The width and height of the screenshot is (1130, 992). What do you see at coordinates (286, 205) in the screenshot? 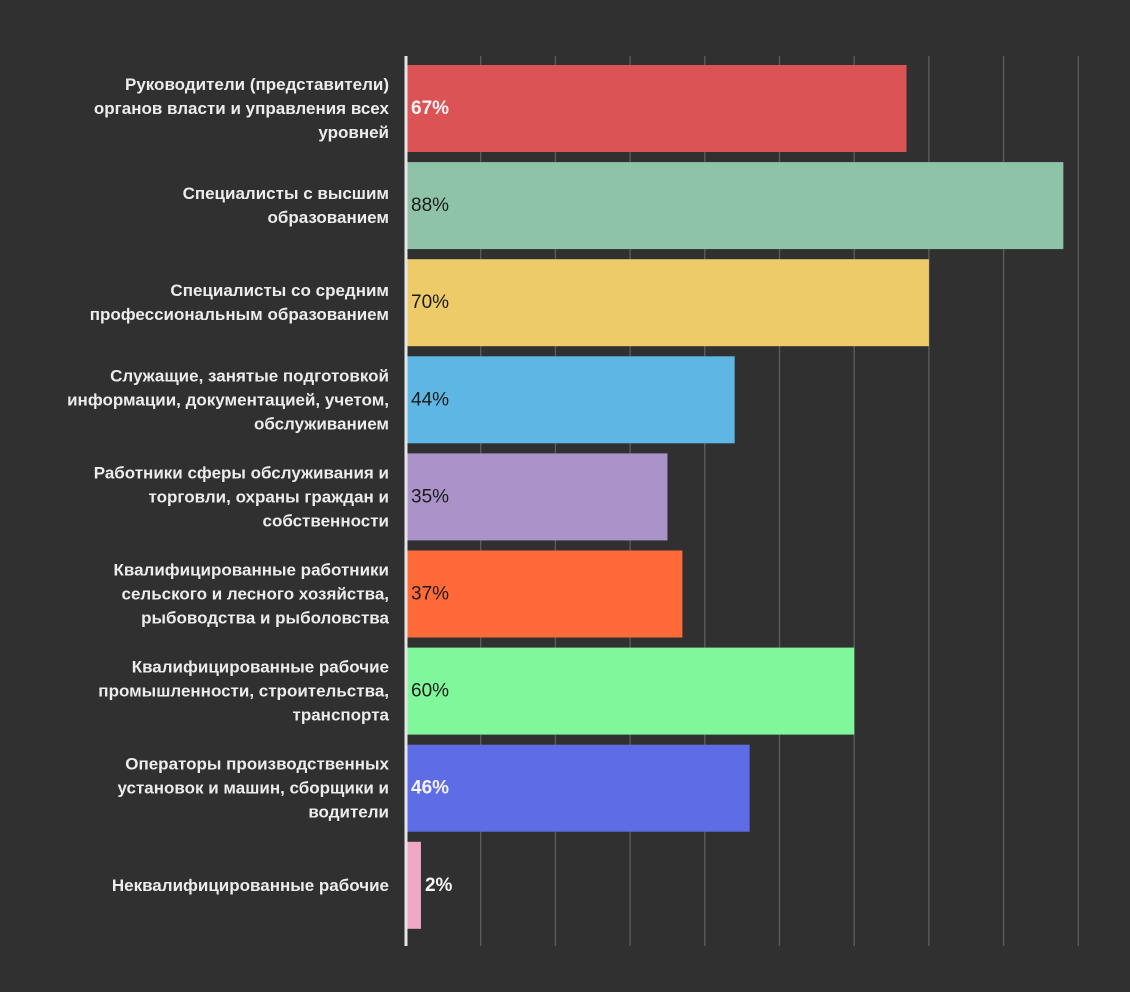
I see `category-label: Специалисты с высшим образованием` at bounding box center [286, 205].